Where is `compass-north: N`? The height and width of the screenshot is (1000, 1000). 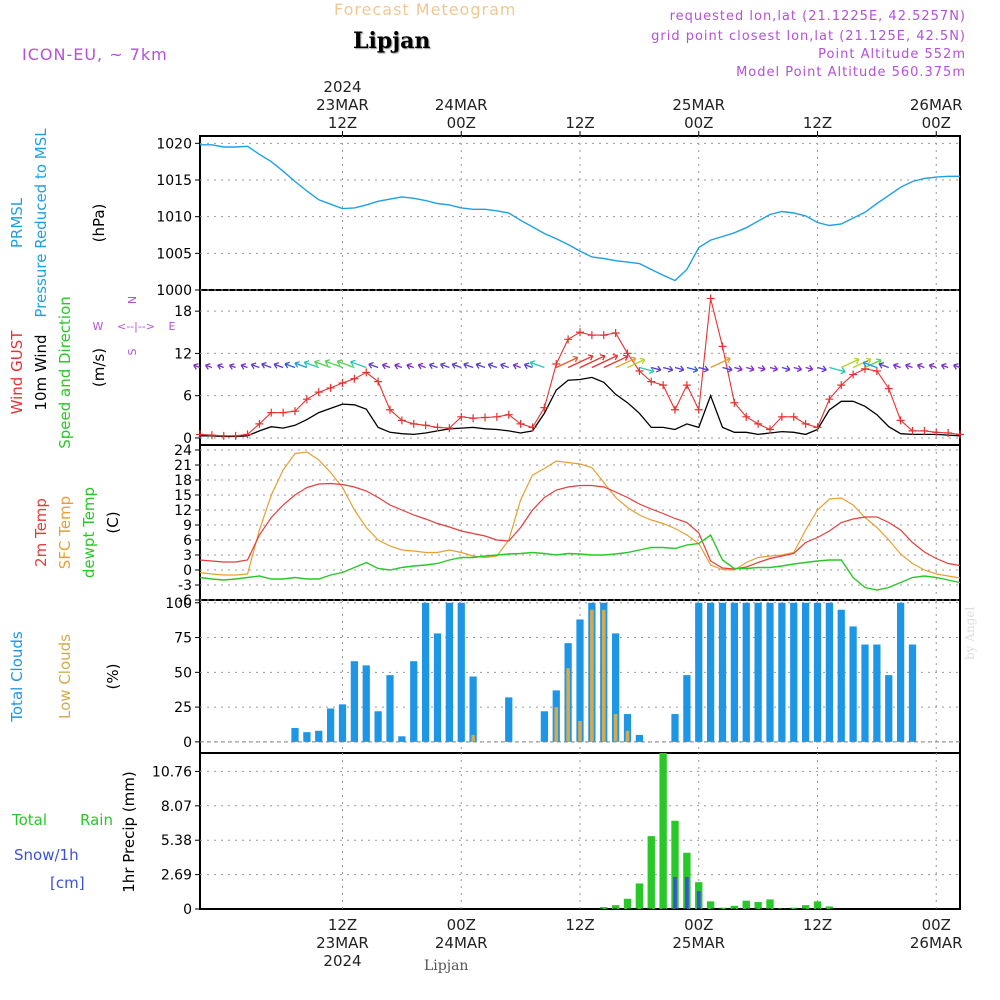 compass-north: N is located at coordinates (132, 300).